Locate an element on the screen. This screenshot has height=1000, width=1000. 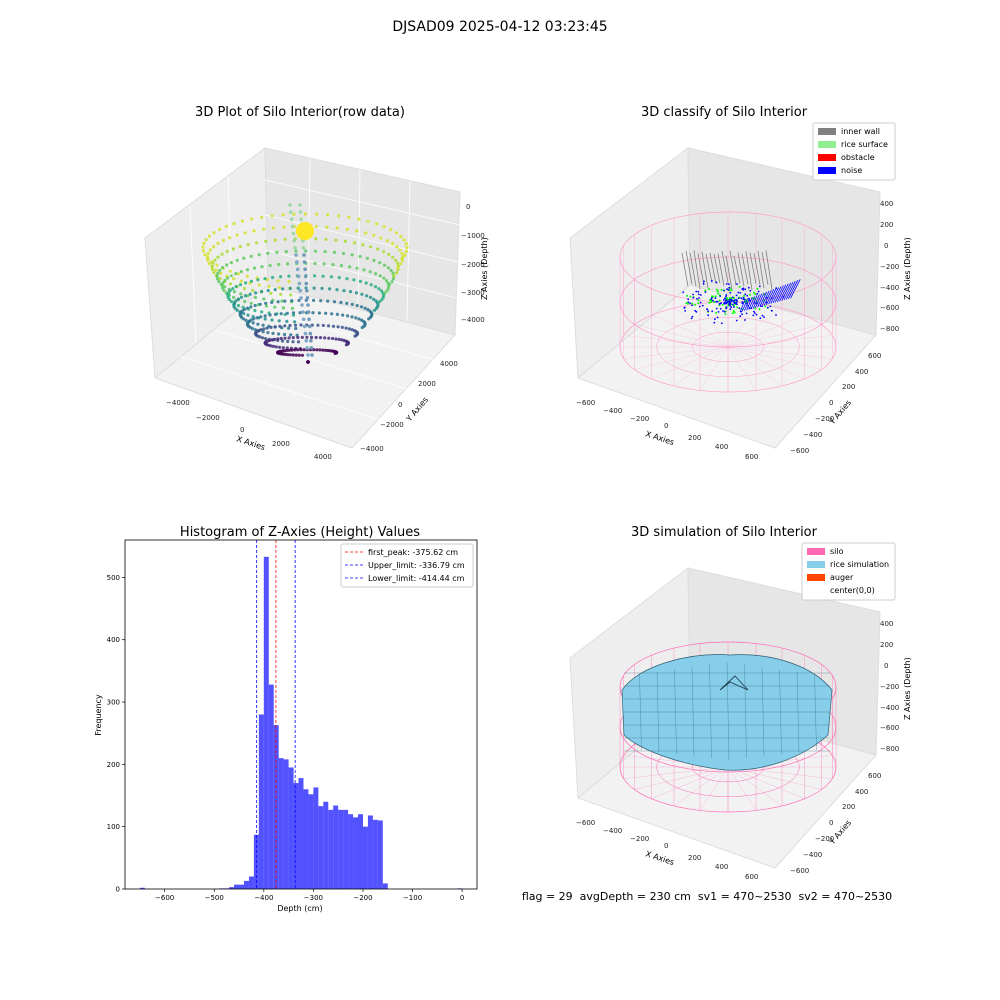
panel3-silo-spoke is located at coordinates (755, 786).